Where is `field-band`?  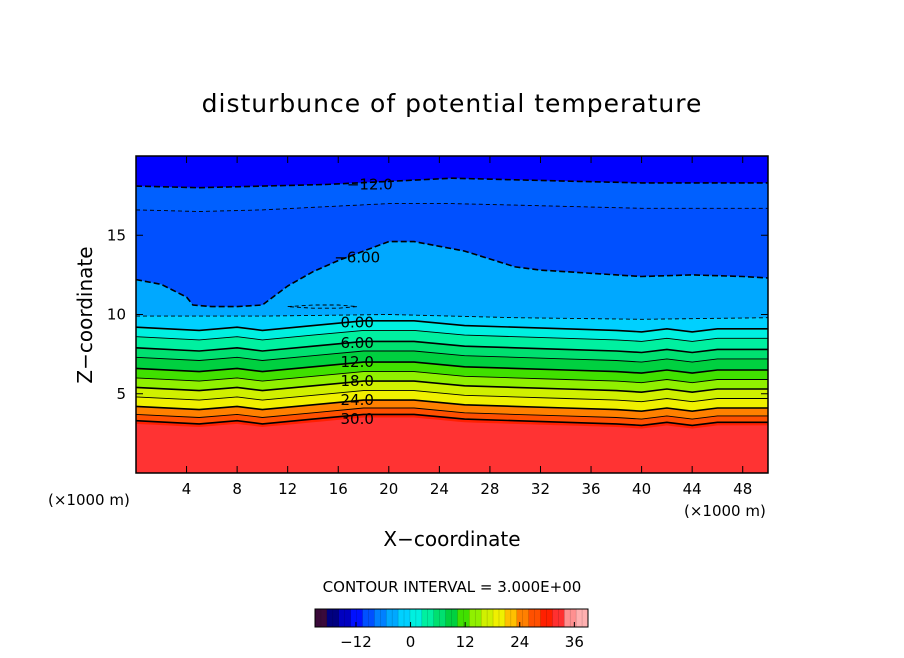 field-band is located at coordinates (452, 445).